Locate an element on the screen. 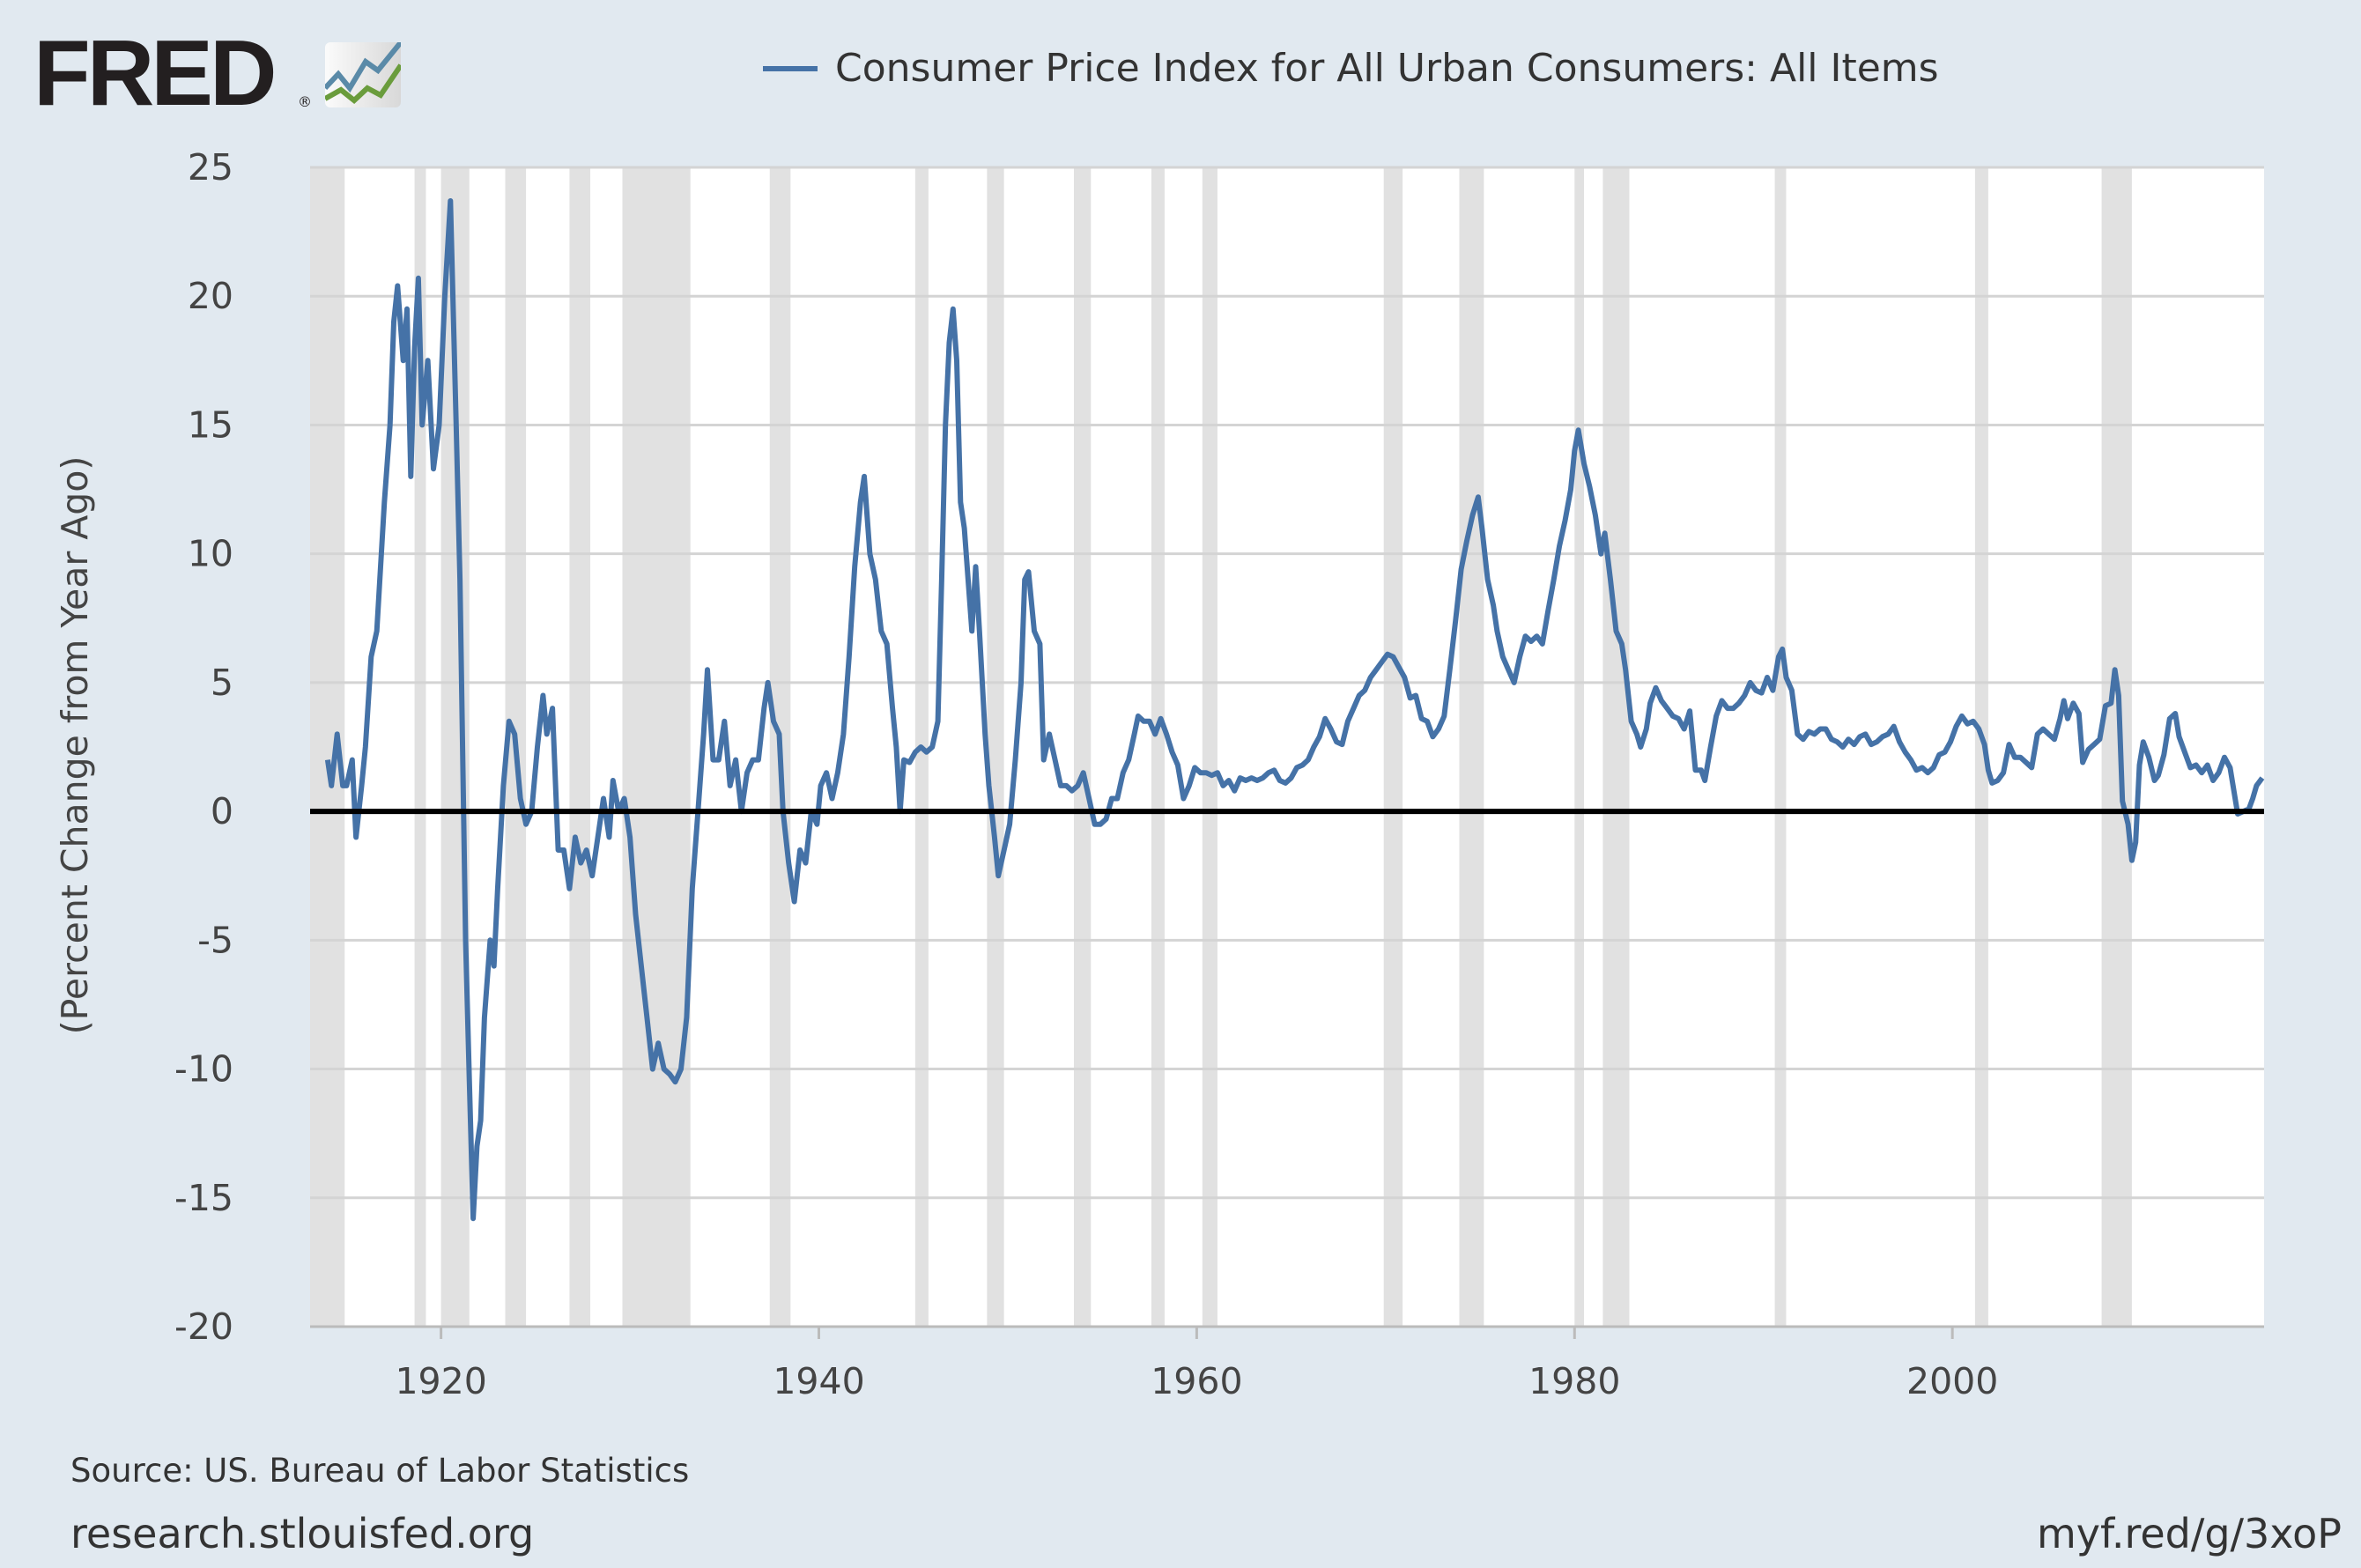 This screenshot has height=1568, width=2361. x-tick-label: 1960 is located at coordinates (1196, 1381).